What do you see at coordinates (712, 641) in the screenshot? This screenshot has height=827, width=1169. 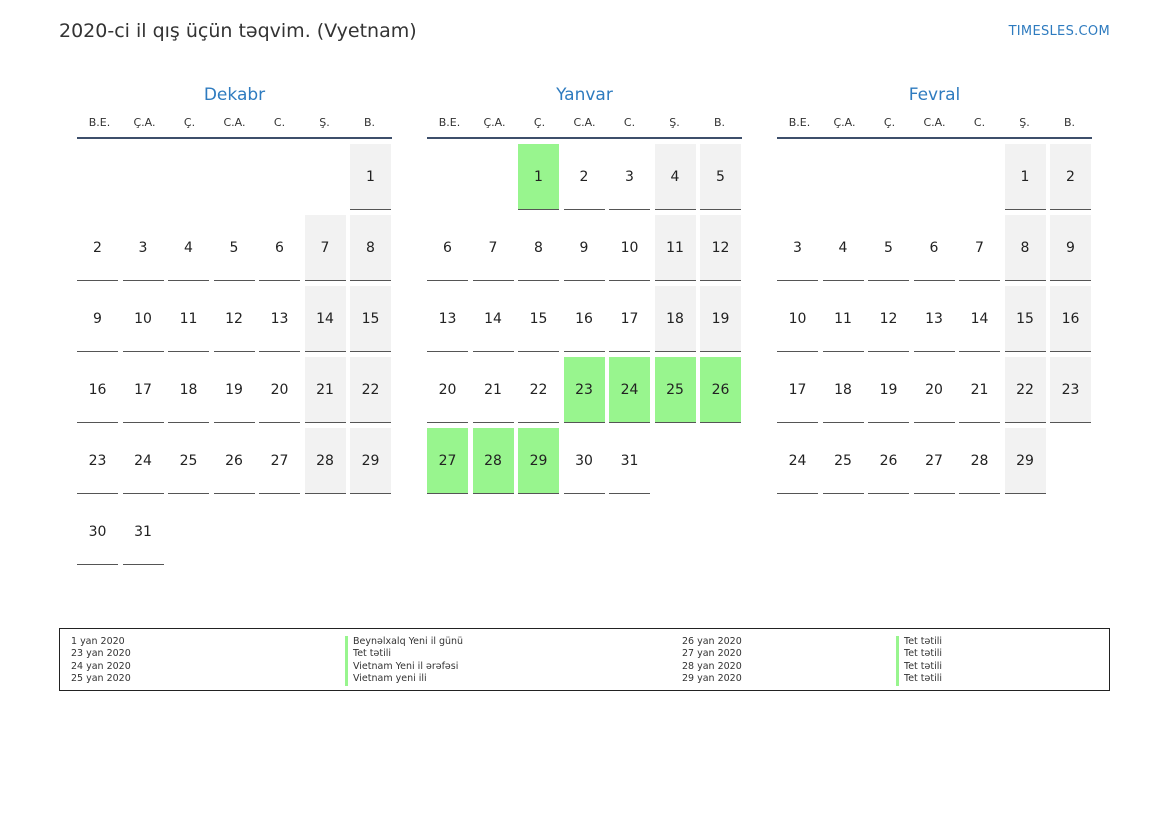 I see `legend-date: 26 yan 2020` at bounding box center [712, 641].